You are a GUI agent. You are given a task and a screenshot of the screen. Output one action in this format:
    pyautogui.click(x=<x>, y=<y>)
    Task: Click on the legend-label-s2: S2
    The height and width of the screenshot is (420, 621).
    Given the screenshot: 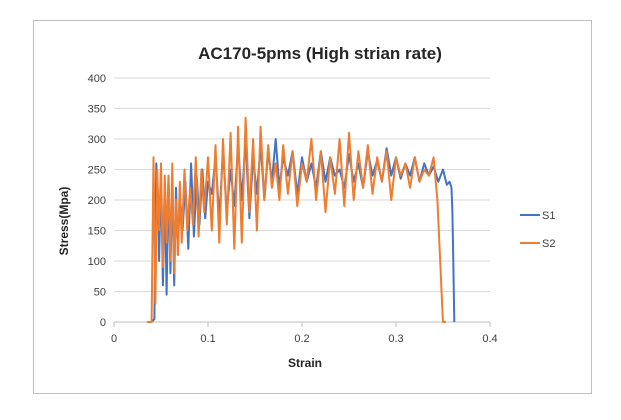 What is the action you would take?
    pyautogui.click(x=548, y=244)
    